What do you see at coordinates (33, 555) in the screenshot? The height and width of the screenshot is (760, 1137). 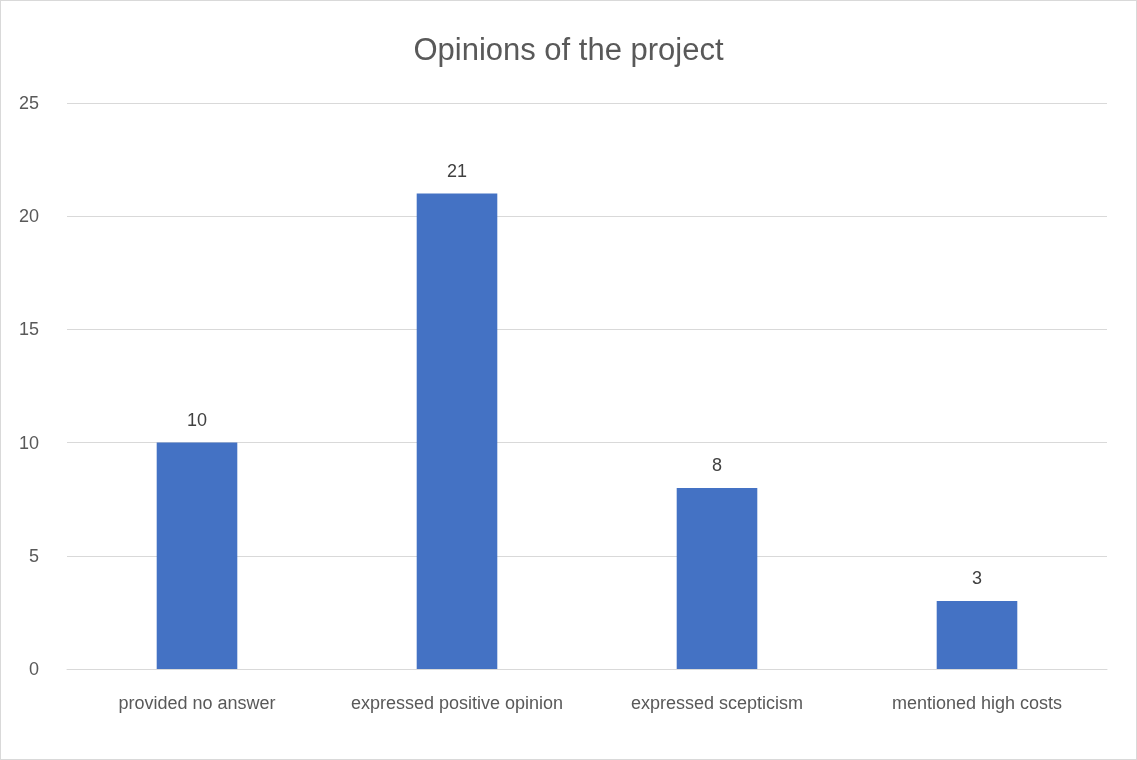 I see `y-tick-label: 5` at bounding box center [33, 555].